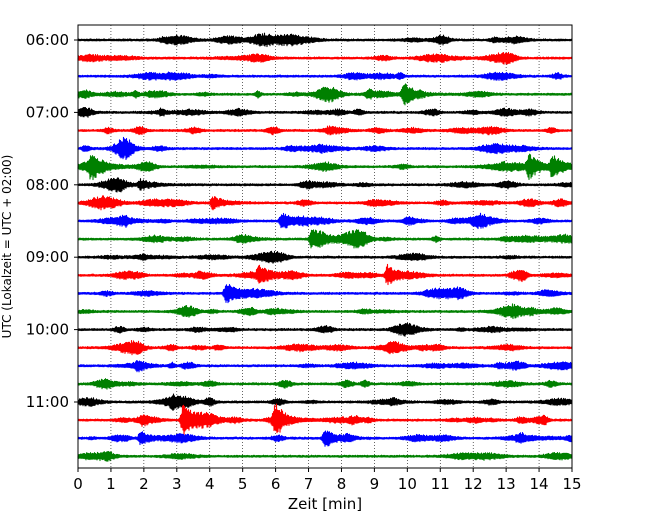  Describe the element at coordinates (325, 94) in the screenshot. I see `trace-06:45` at that location.